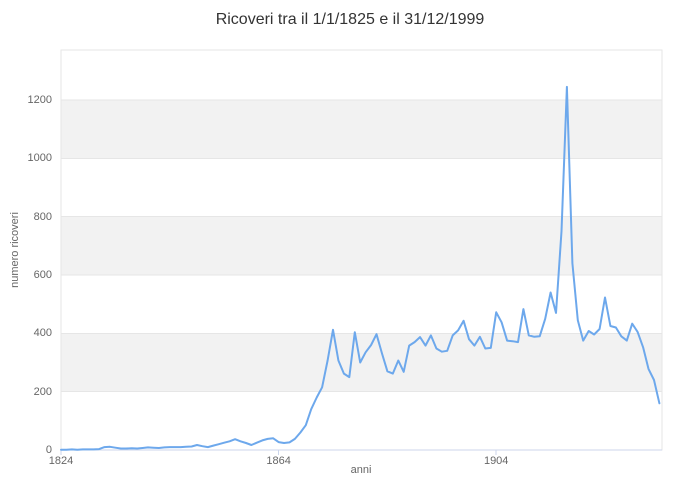 The image size is (700, 500). I want to click on y-tick-label: 1000, so click(39, 158).